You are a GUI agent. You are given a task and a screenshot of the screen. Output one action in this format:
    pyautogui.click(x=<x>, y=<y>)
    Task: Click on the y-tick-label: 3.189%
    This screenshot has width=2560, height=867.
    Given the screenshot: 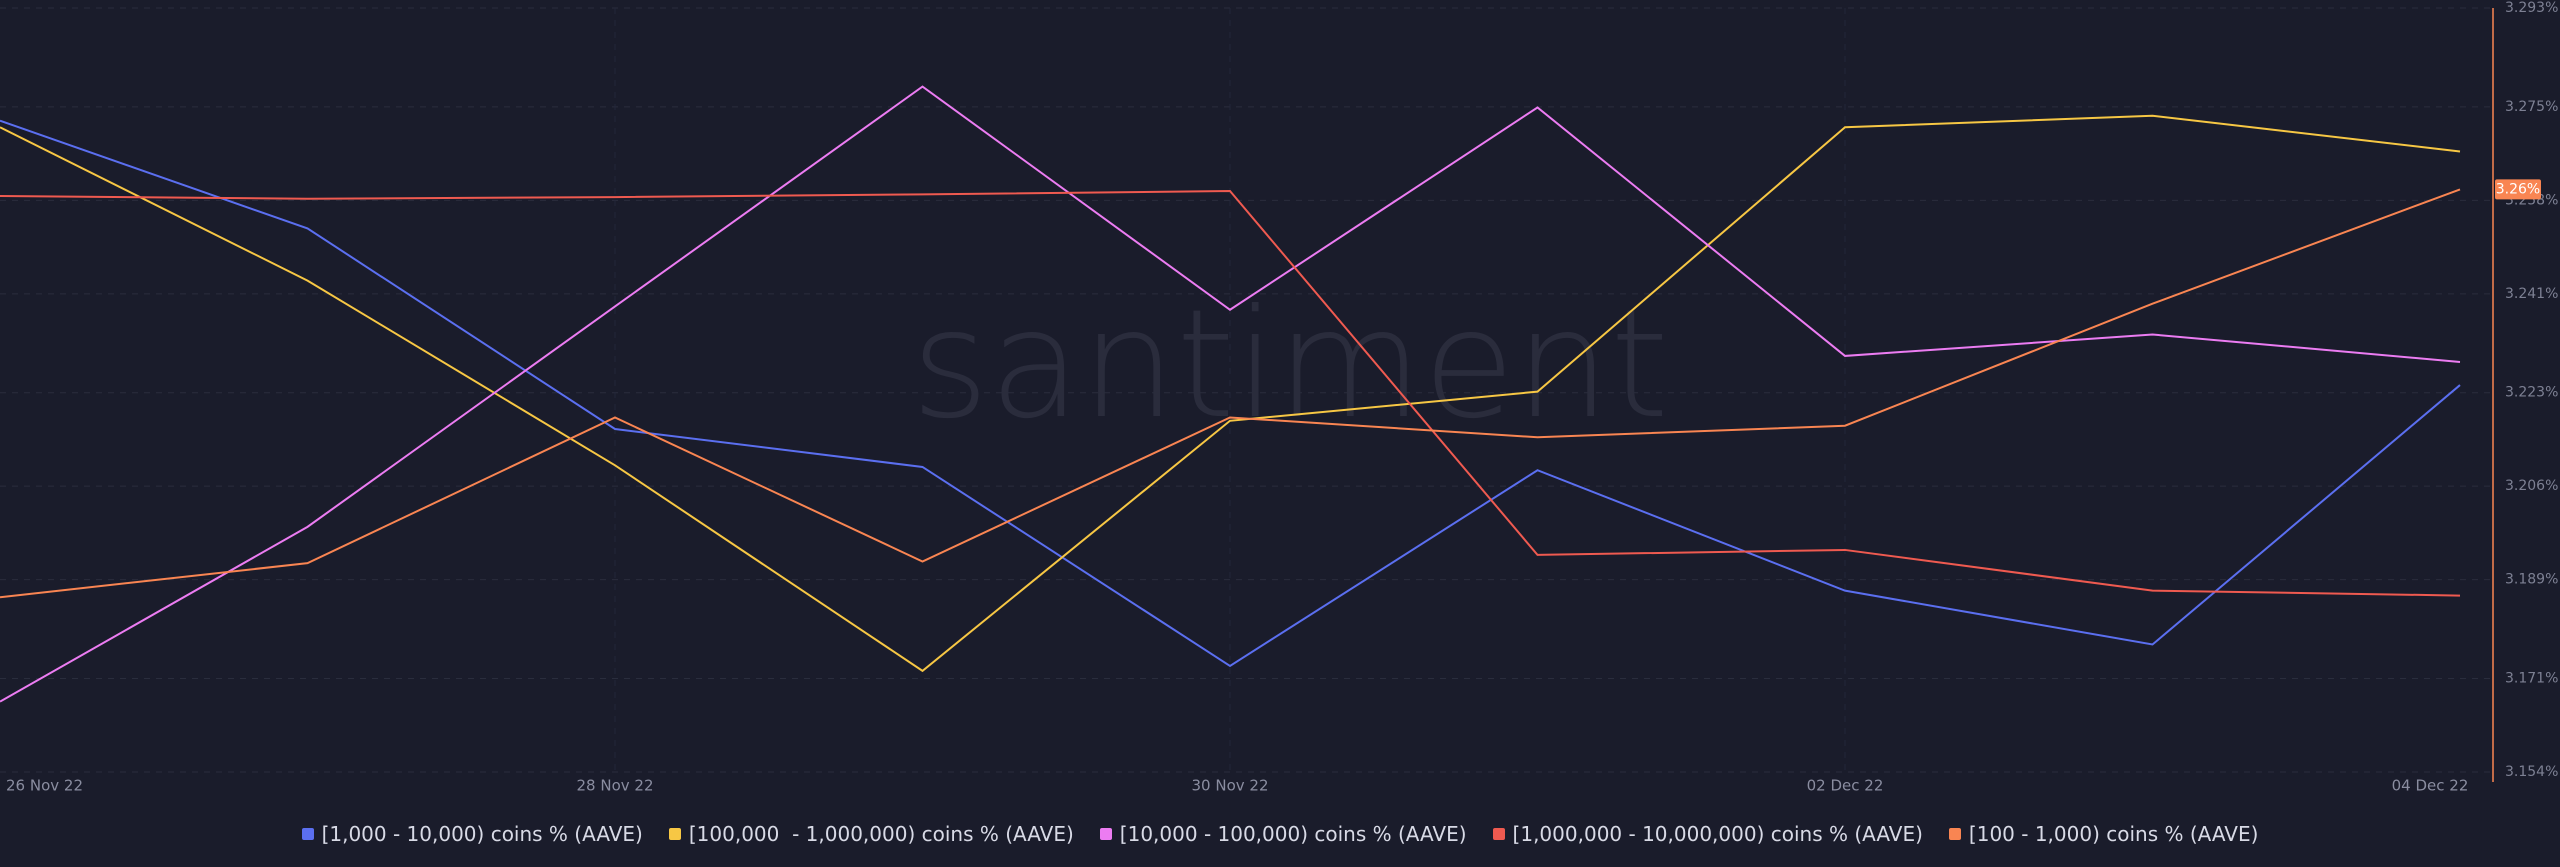 What is the action you would take?
    pyautogui.click(x=2531, y=580)
    